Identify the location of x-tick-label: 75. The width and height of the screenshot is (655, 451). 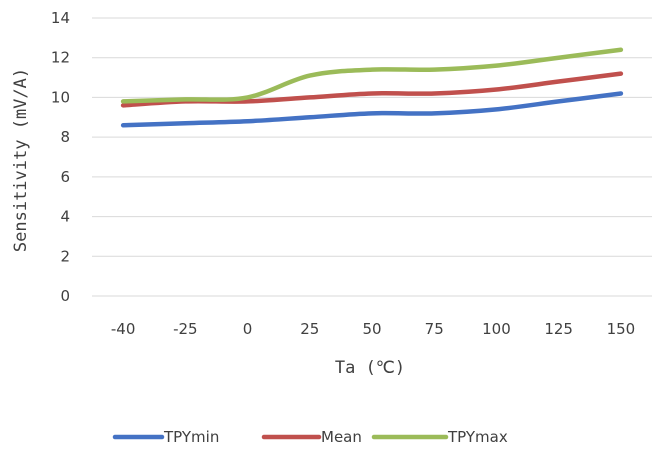
(434, 329).